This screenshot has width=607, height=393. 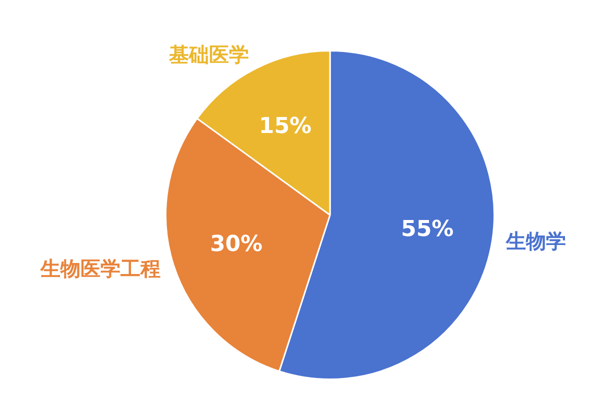 I want to click on slice-label: 生物学, so click(x=535, y=241).